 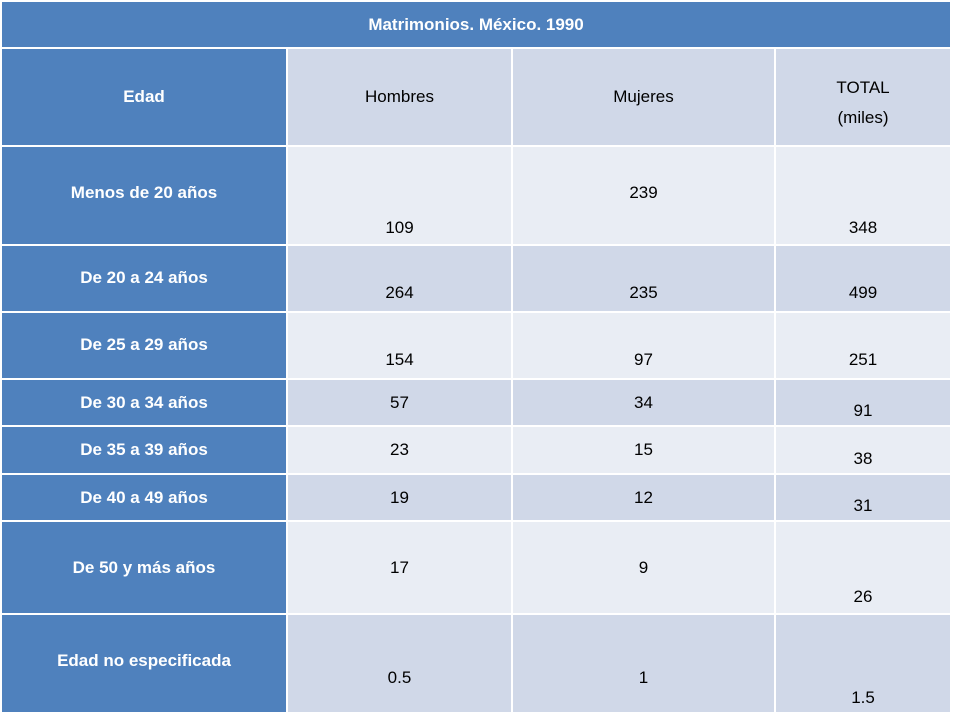 I want to click on table-row: De 20 a 24 años 264 235 499, so click(x=476, y=278).